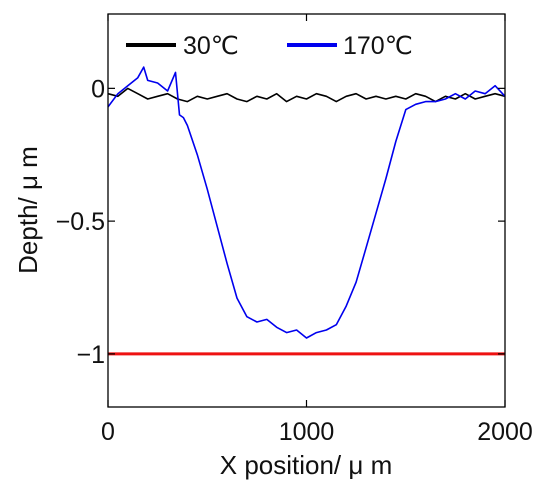 The height and width of the screenshot is (492, 550). What do you see at coordinates (80, 222) in the screenshot?
I see `y-tick-label: −0.5` at bounding box center [80, 222].